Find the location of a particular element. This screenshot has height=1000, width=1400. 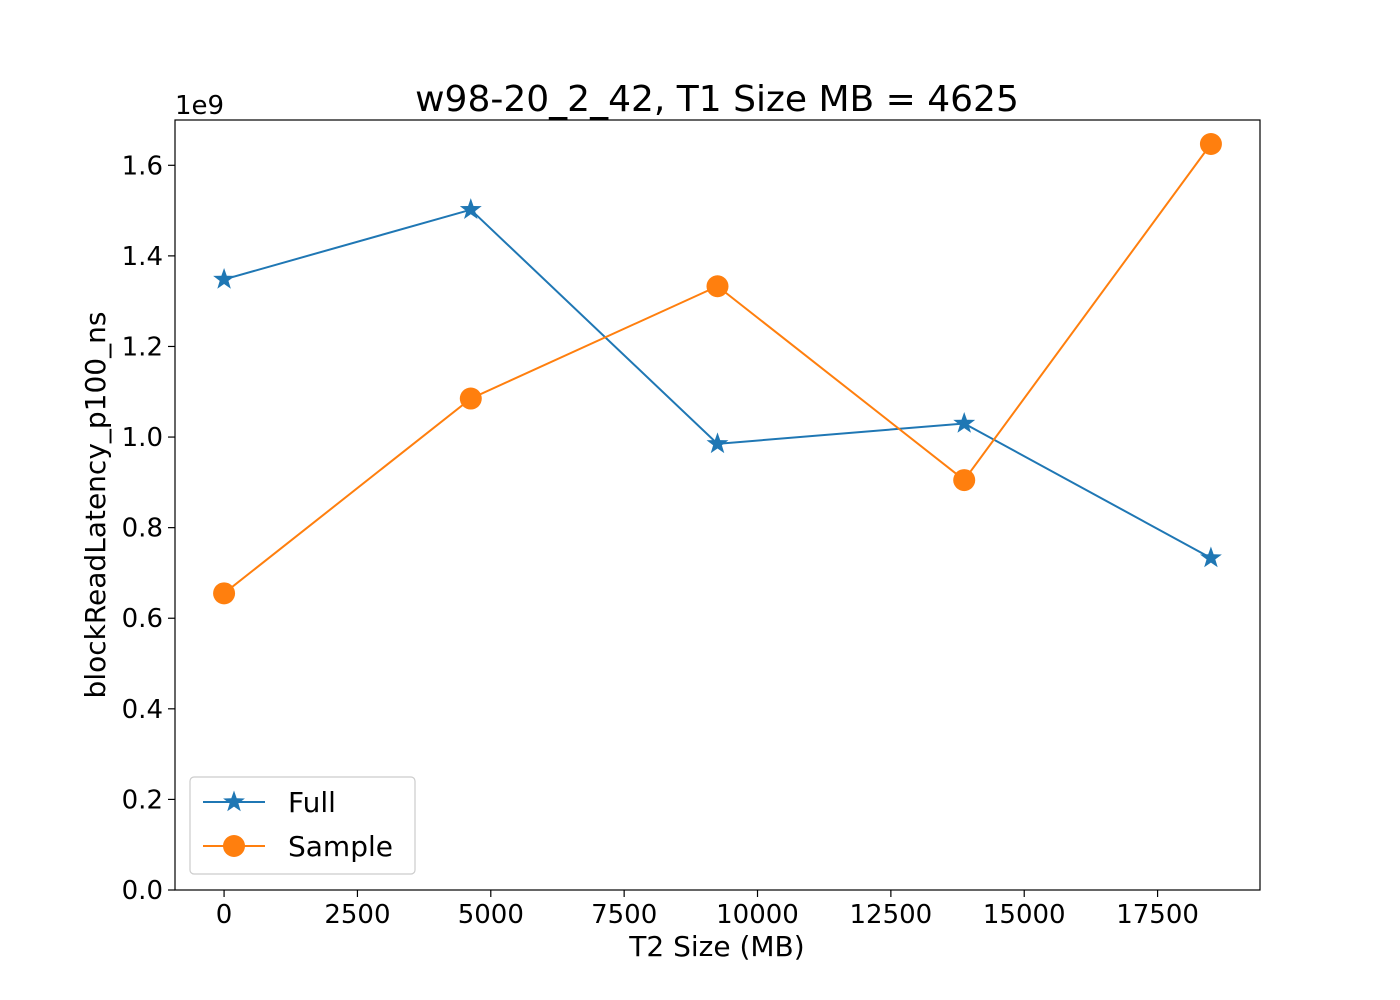

x-tick-label: 10000 is located at coordinates (757, 915).